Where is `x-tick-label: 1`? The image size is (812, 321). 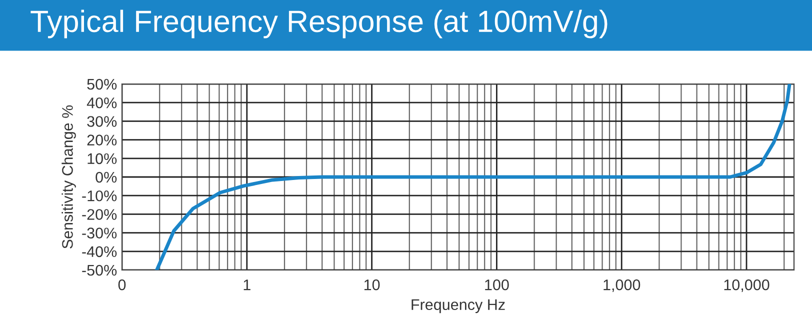 x-tick-label: 1 is located at coordinates (247, 285).